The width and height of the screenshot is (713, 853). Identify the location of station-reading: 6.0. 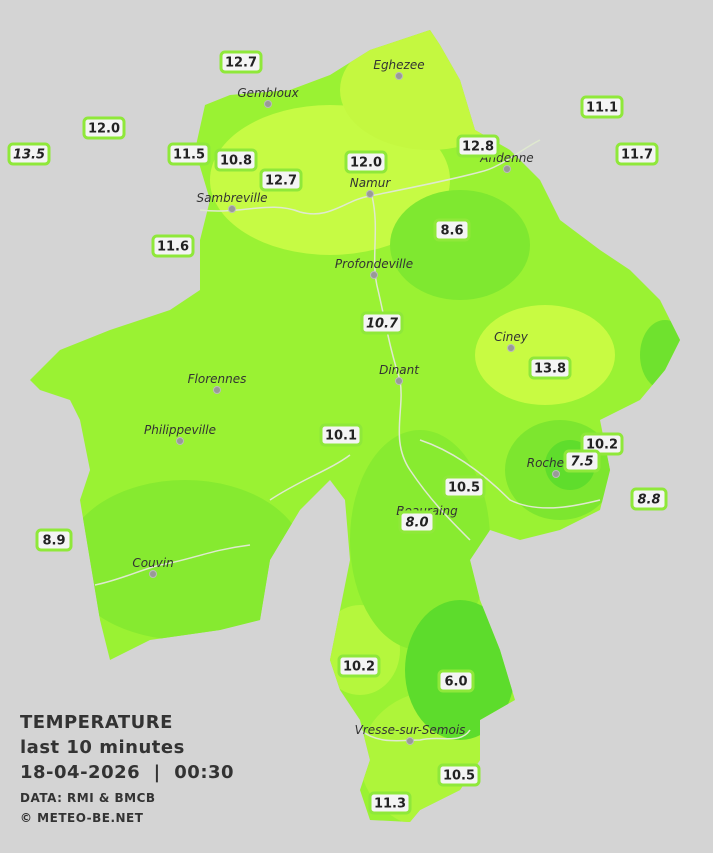
(455, 682).